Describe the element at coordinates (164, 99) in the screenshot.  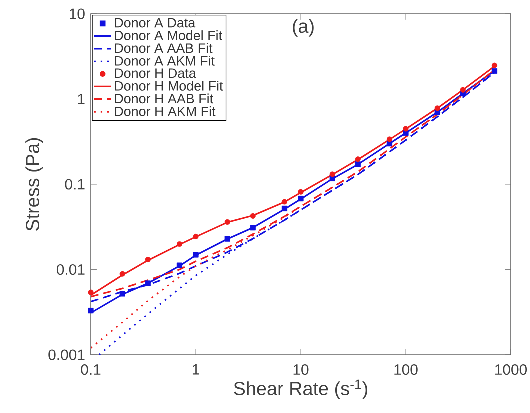
I see `legend-label: Donor H AAB Fit` at that location.